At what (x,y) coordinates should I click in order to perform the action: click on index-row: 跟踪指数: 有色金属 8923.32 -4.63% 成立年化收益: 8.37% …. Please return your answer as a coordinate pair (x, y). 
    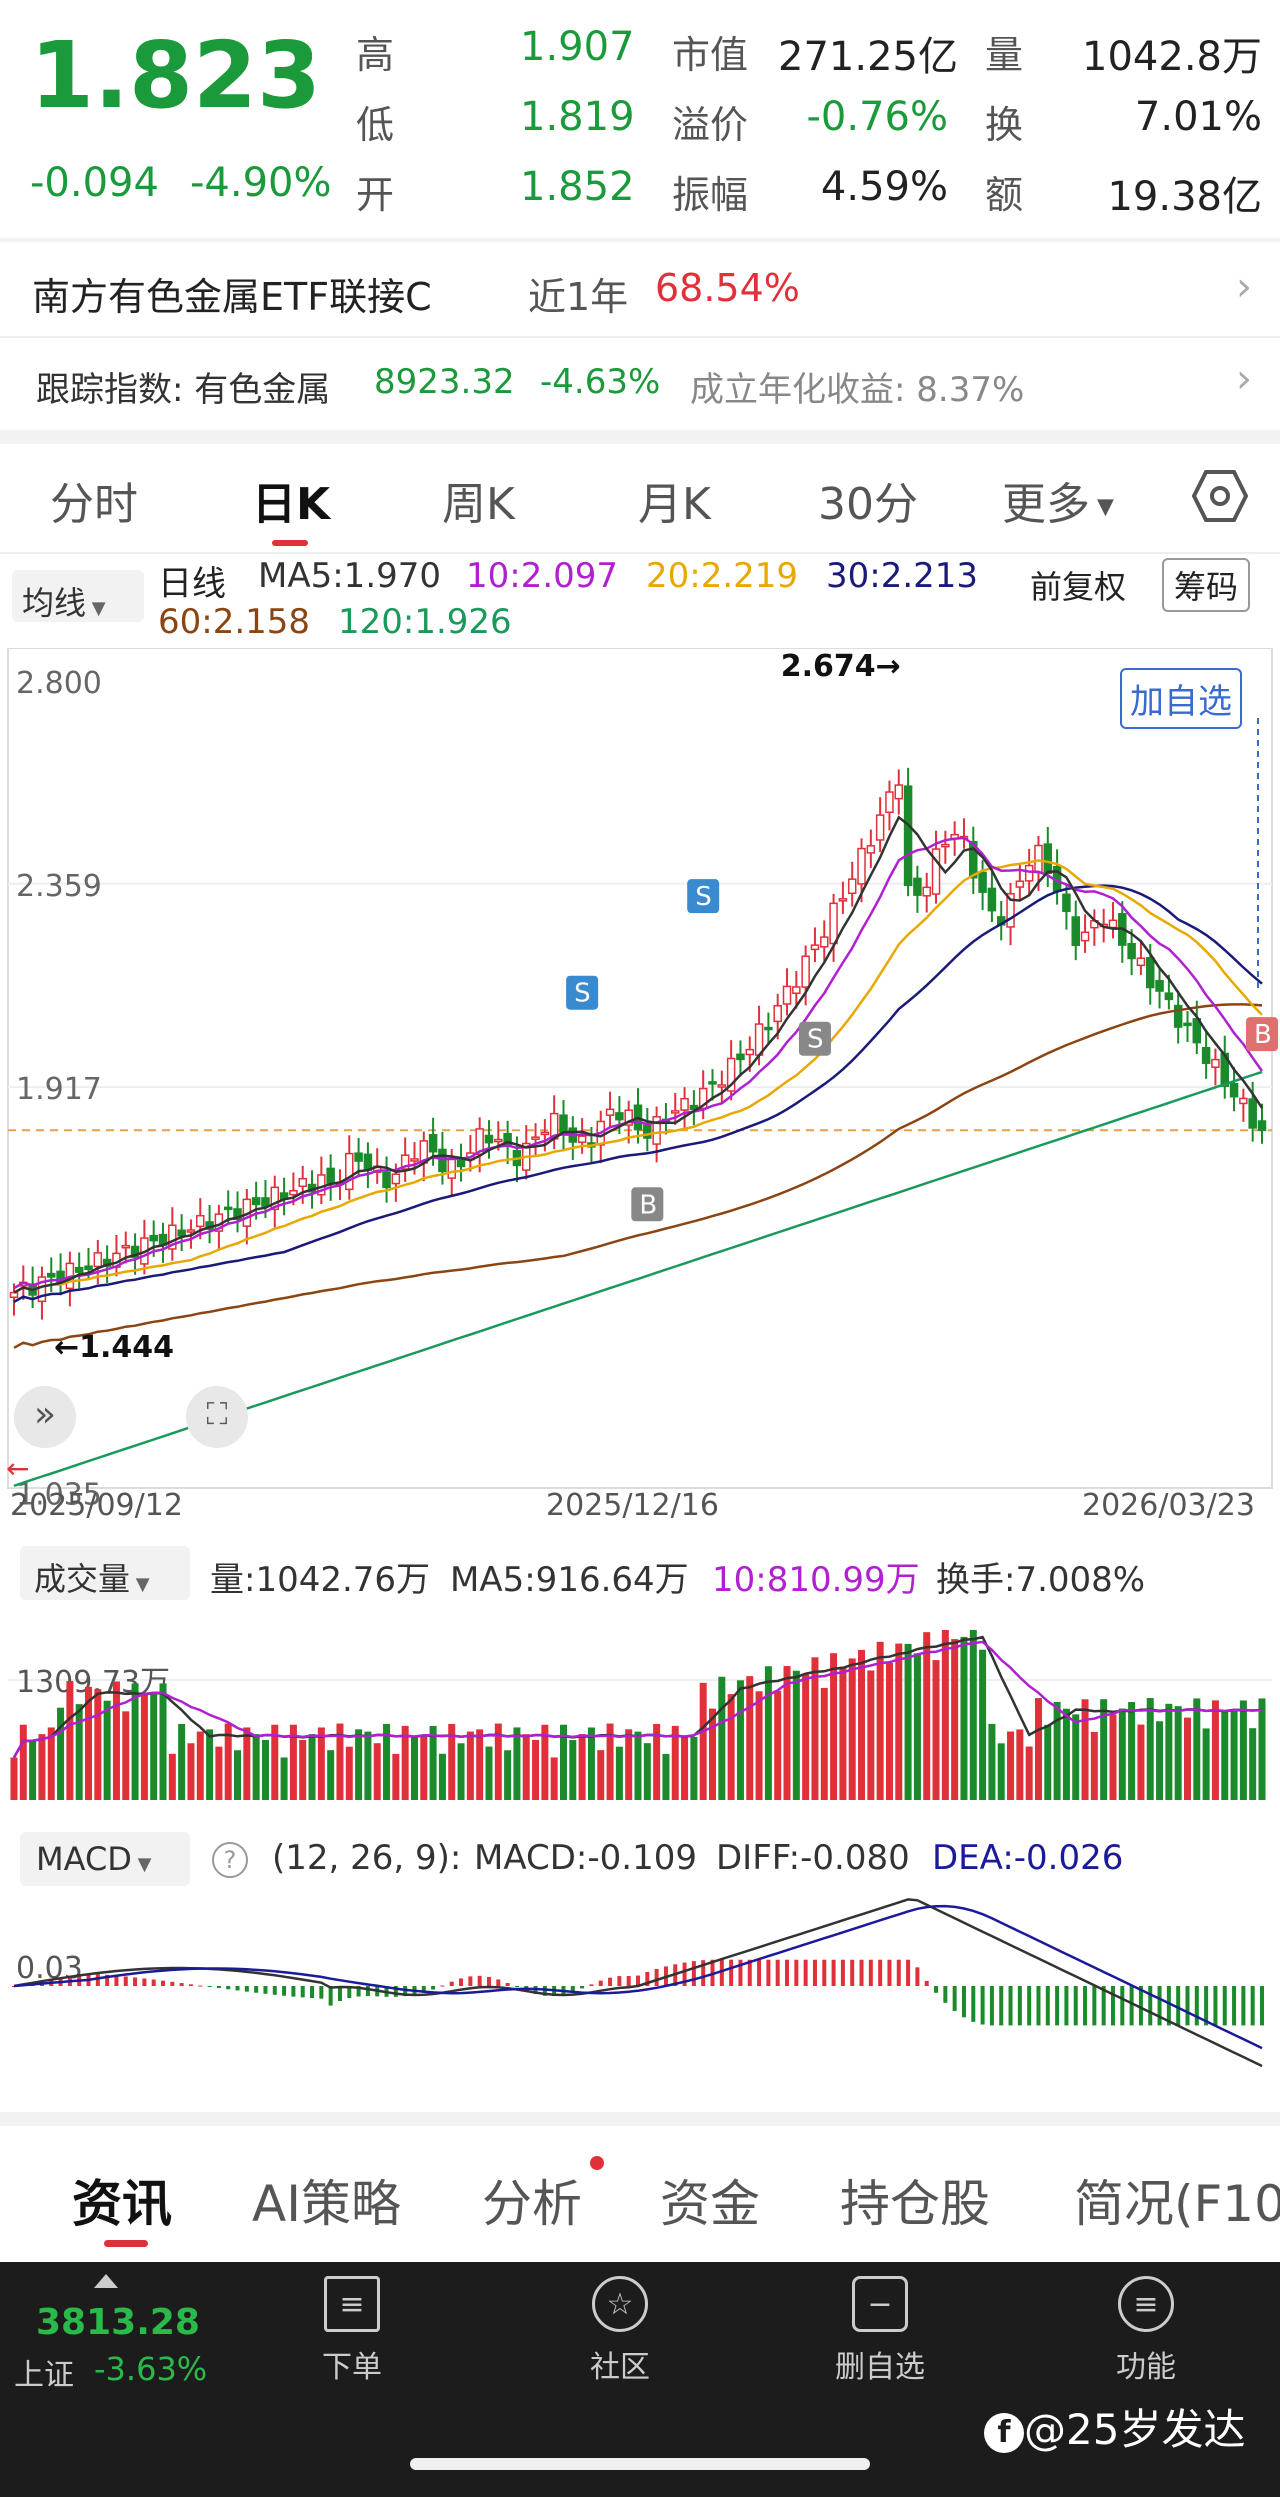
    Looking at the image, I should click on (640, 384).